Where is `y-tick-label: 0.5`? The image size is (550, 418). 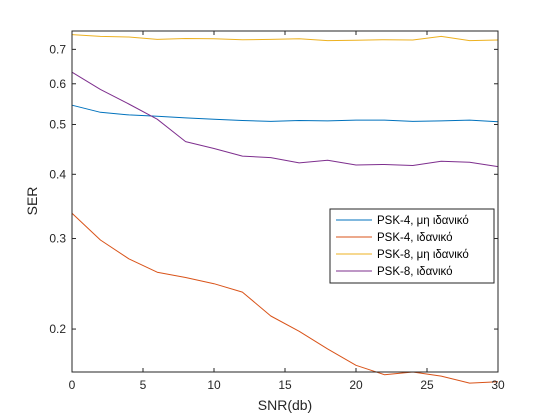
y-tick-label: 0.5 is located at coordinates (57, 124).